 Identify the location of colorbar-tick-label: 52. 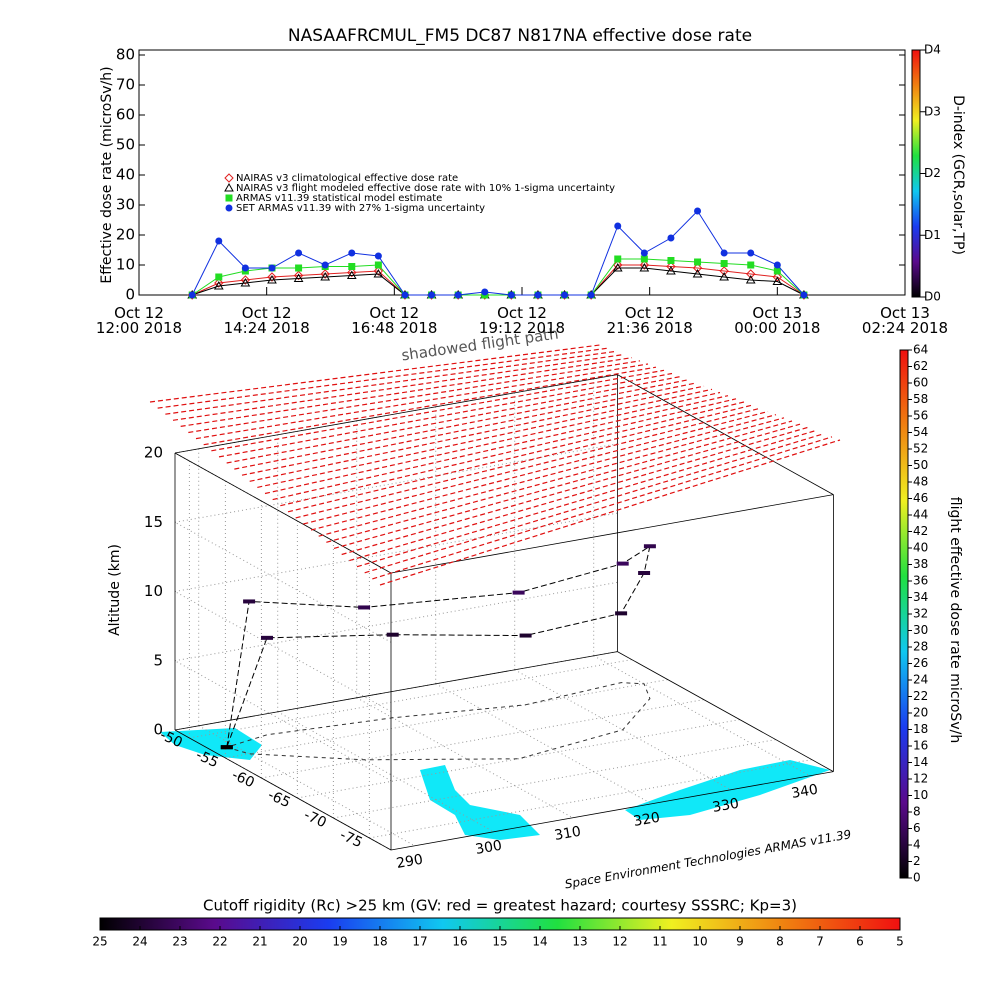
(920, 449).